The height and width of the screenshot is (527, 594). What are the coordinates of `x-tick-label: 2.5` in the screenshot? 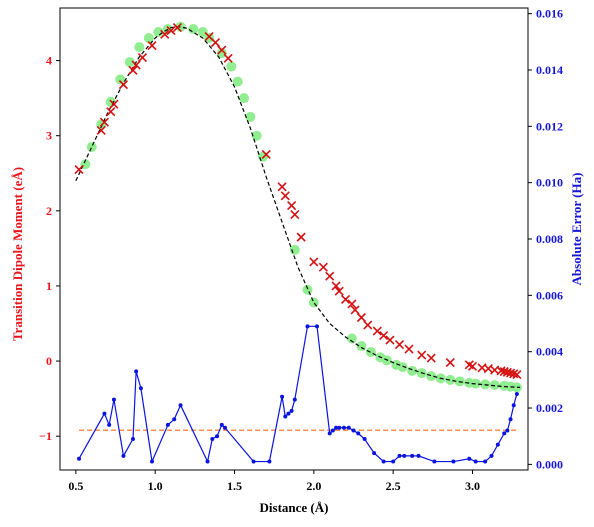 It's located at (393, 486).